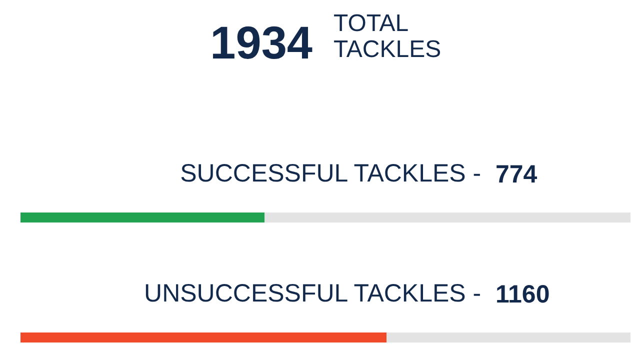  Describe the element at coordinates (313, 294) in the screenshot. I see `y-tick-label: UNSUCCESSFUL TACKLES -` at that location.